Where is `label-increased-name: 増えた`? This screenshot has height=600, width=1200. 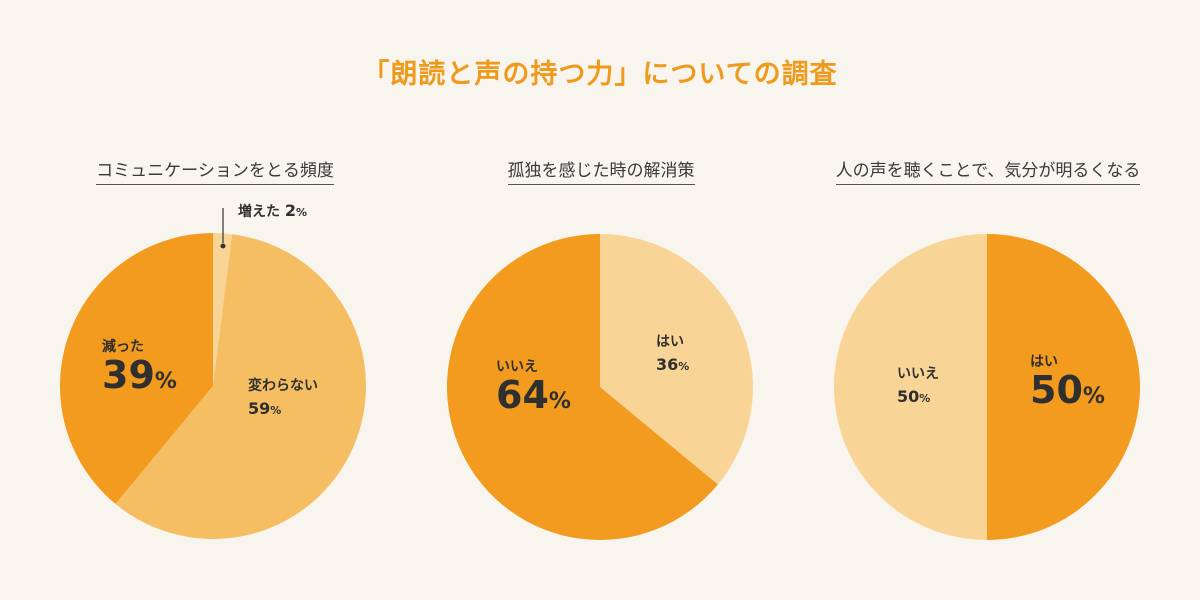 label-increased-name: 増えた is located at coordinates (259, 212).